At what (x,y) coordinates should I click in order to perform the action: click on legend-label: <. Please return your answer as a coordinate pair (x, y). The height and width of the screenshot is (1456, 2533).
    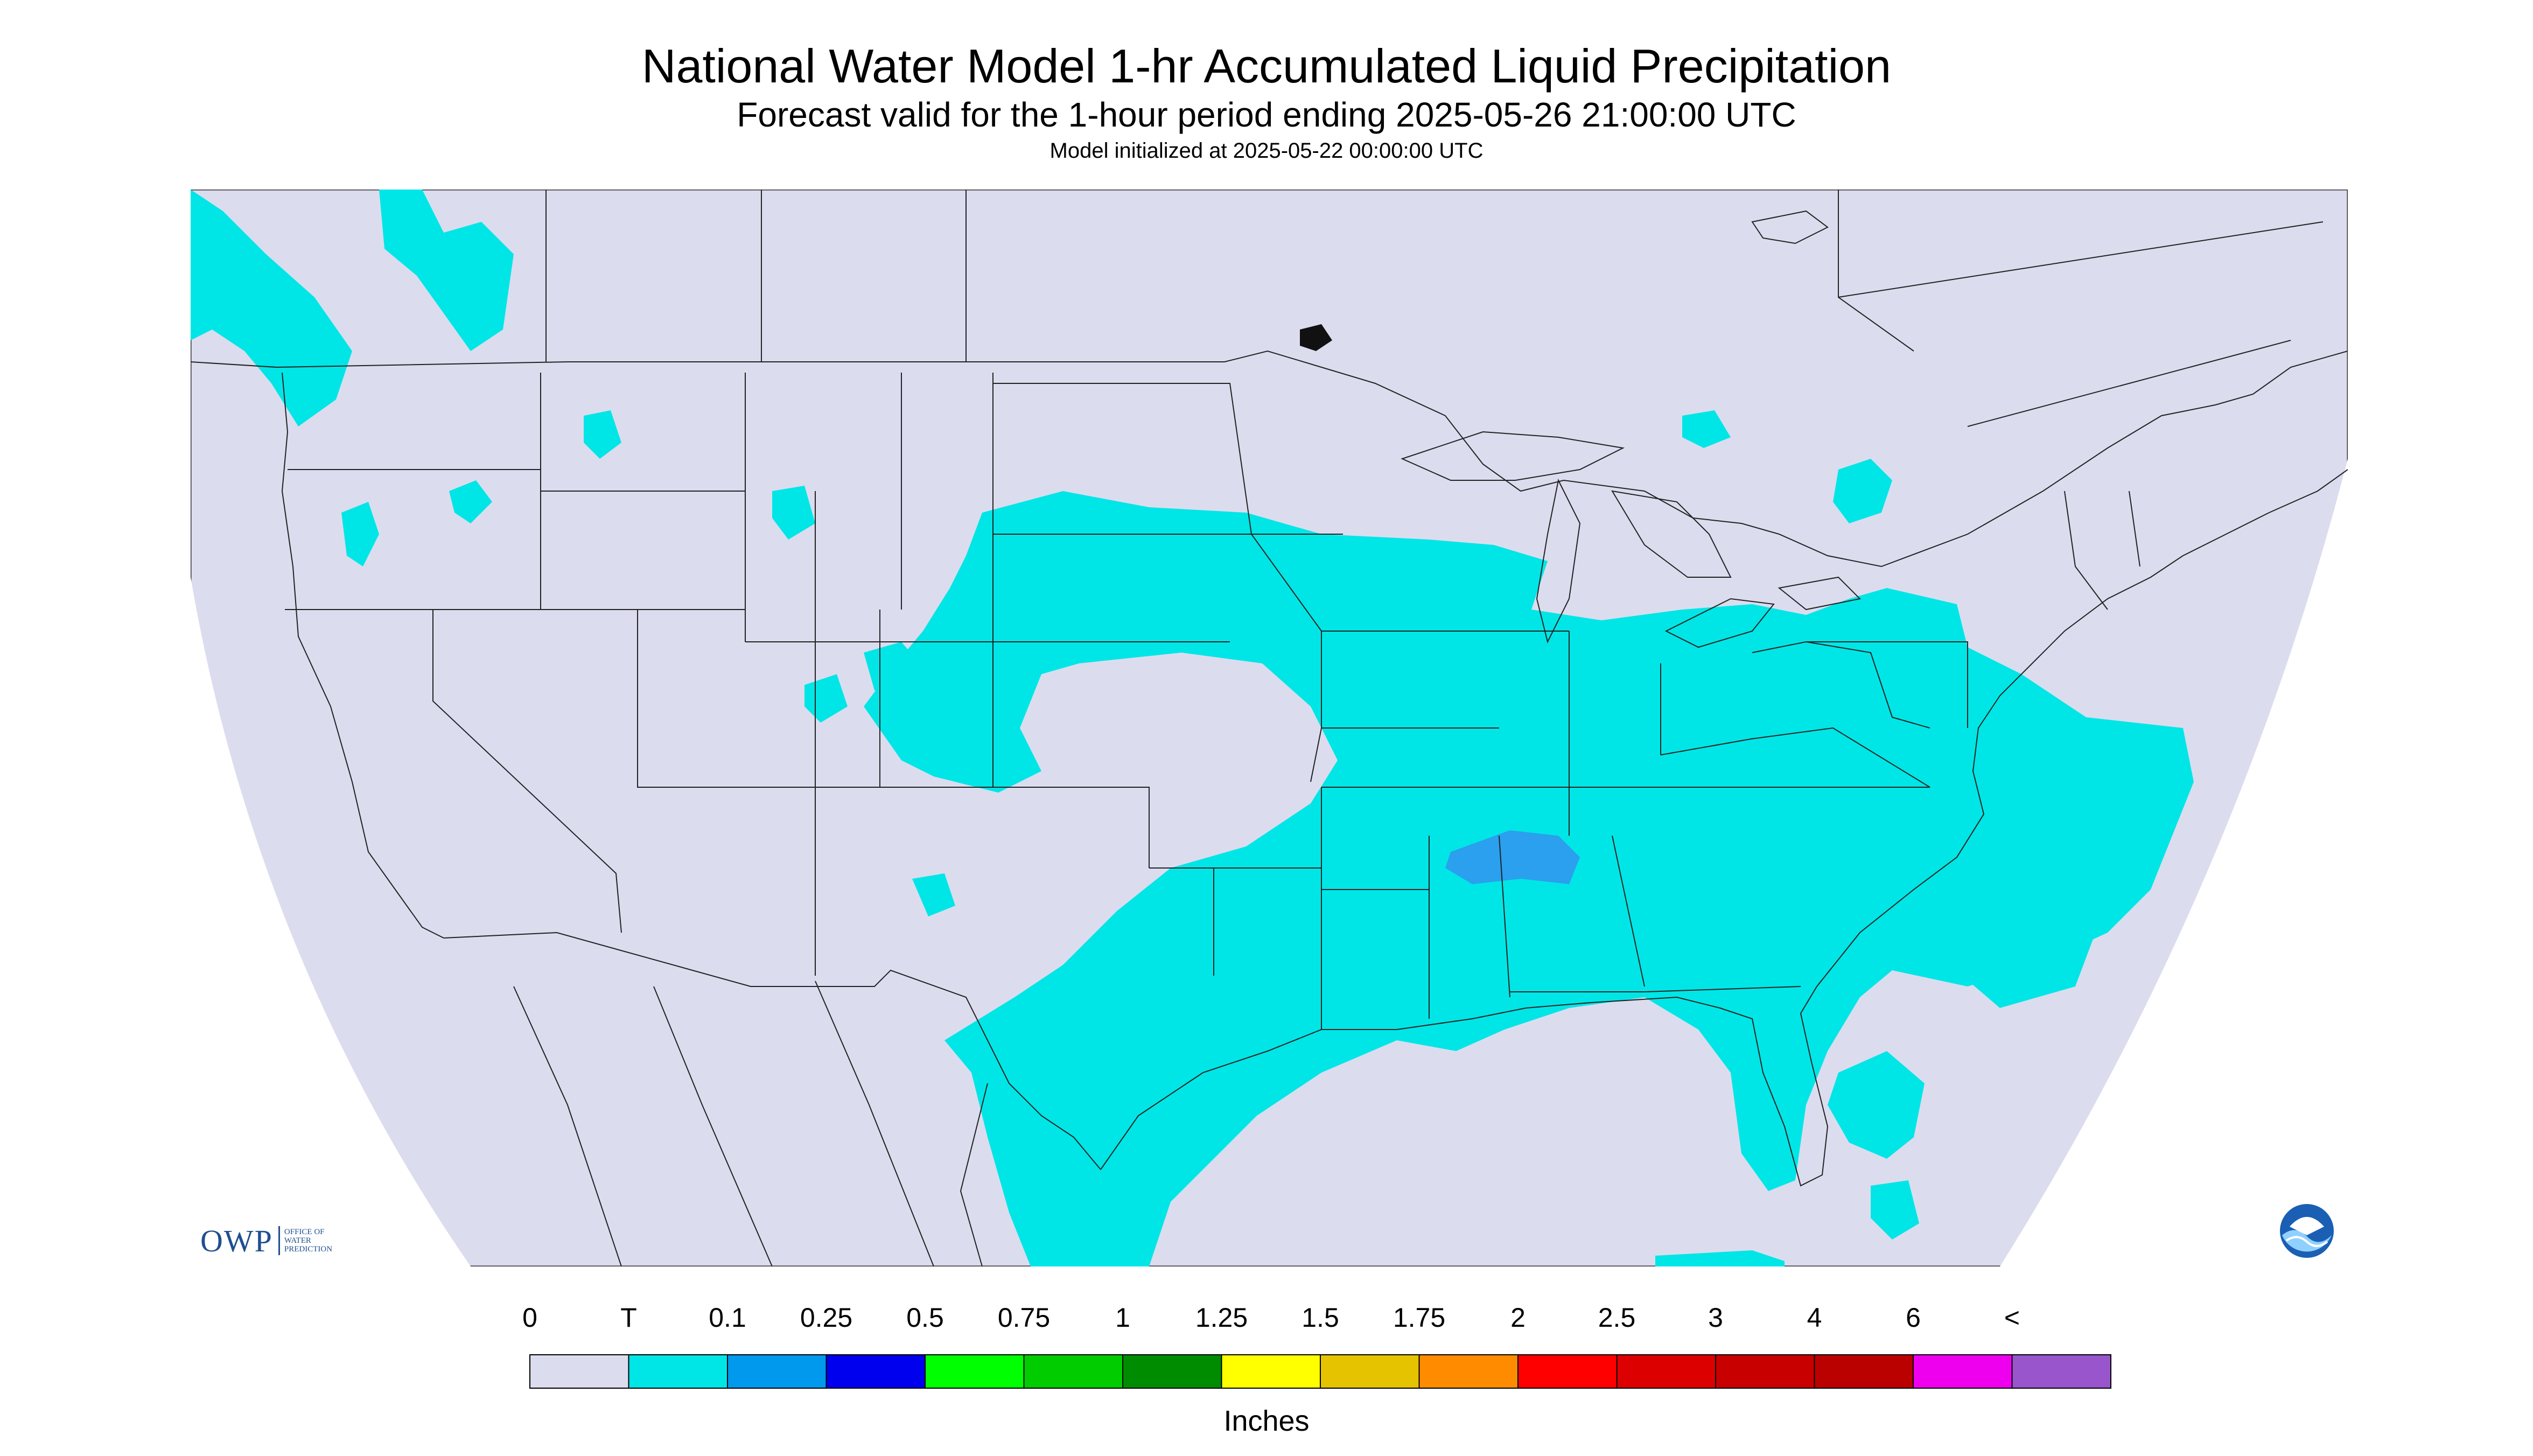
    Looking at the image, I should click on (2012, 1318).